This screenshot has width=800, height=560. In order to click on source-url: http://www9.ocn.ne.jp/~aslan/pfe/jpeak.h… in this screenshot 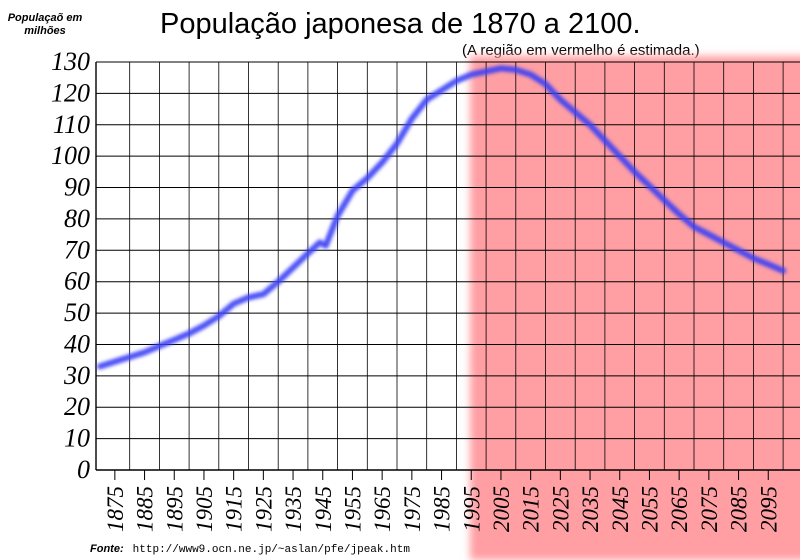, I will do `click(271, 550)`.